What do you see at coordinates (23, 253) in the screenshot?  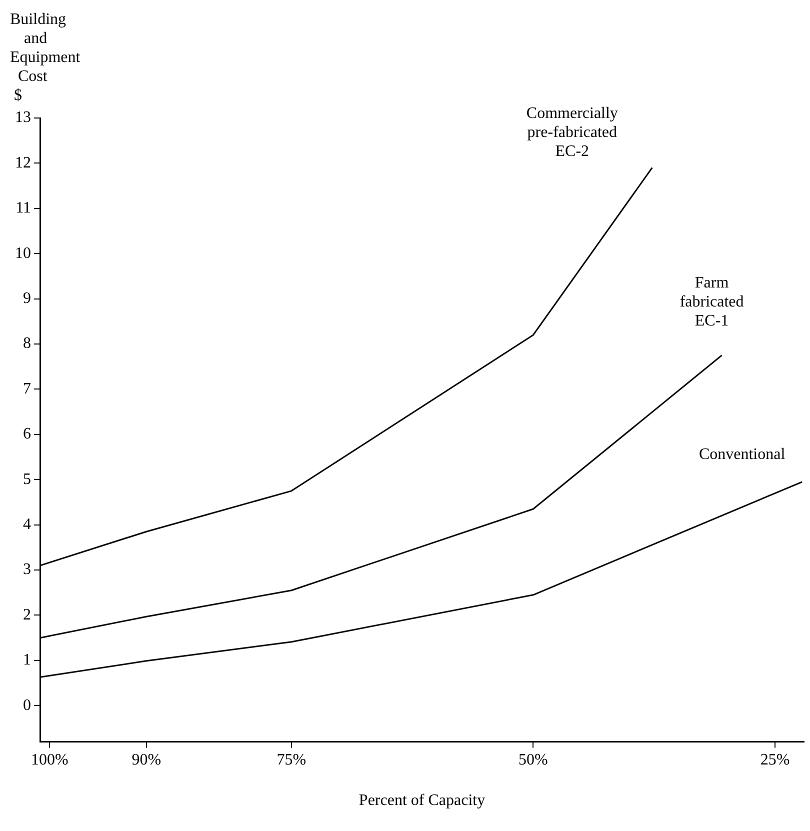 I see `y-tick-label: 10` at bounding box center [23, 253].